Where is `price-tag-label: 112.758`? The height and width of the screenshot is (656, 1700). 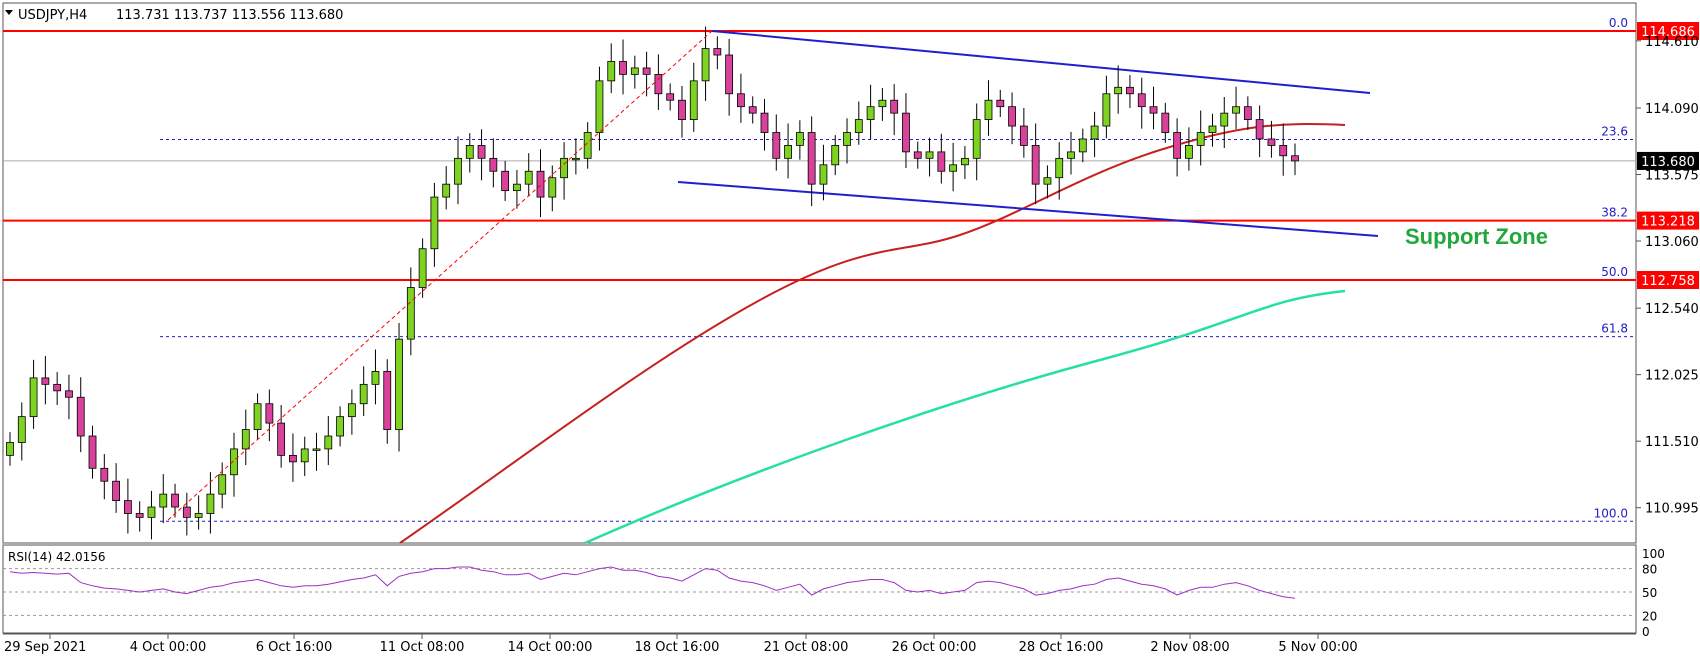 price-tag-label: 112.758 is located at coordinates (1668, 281).